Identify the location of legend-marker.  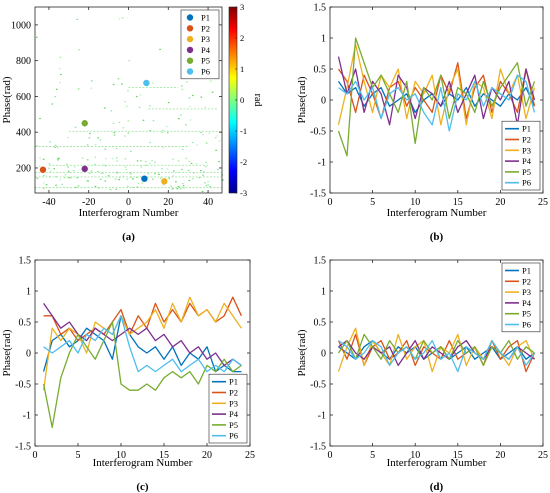
(190, 39).